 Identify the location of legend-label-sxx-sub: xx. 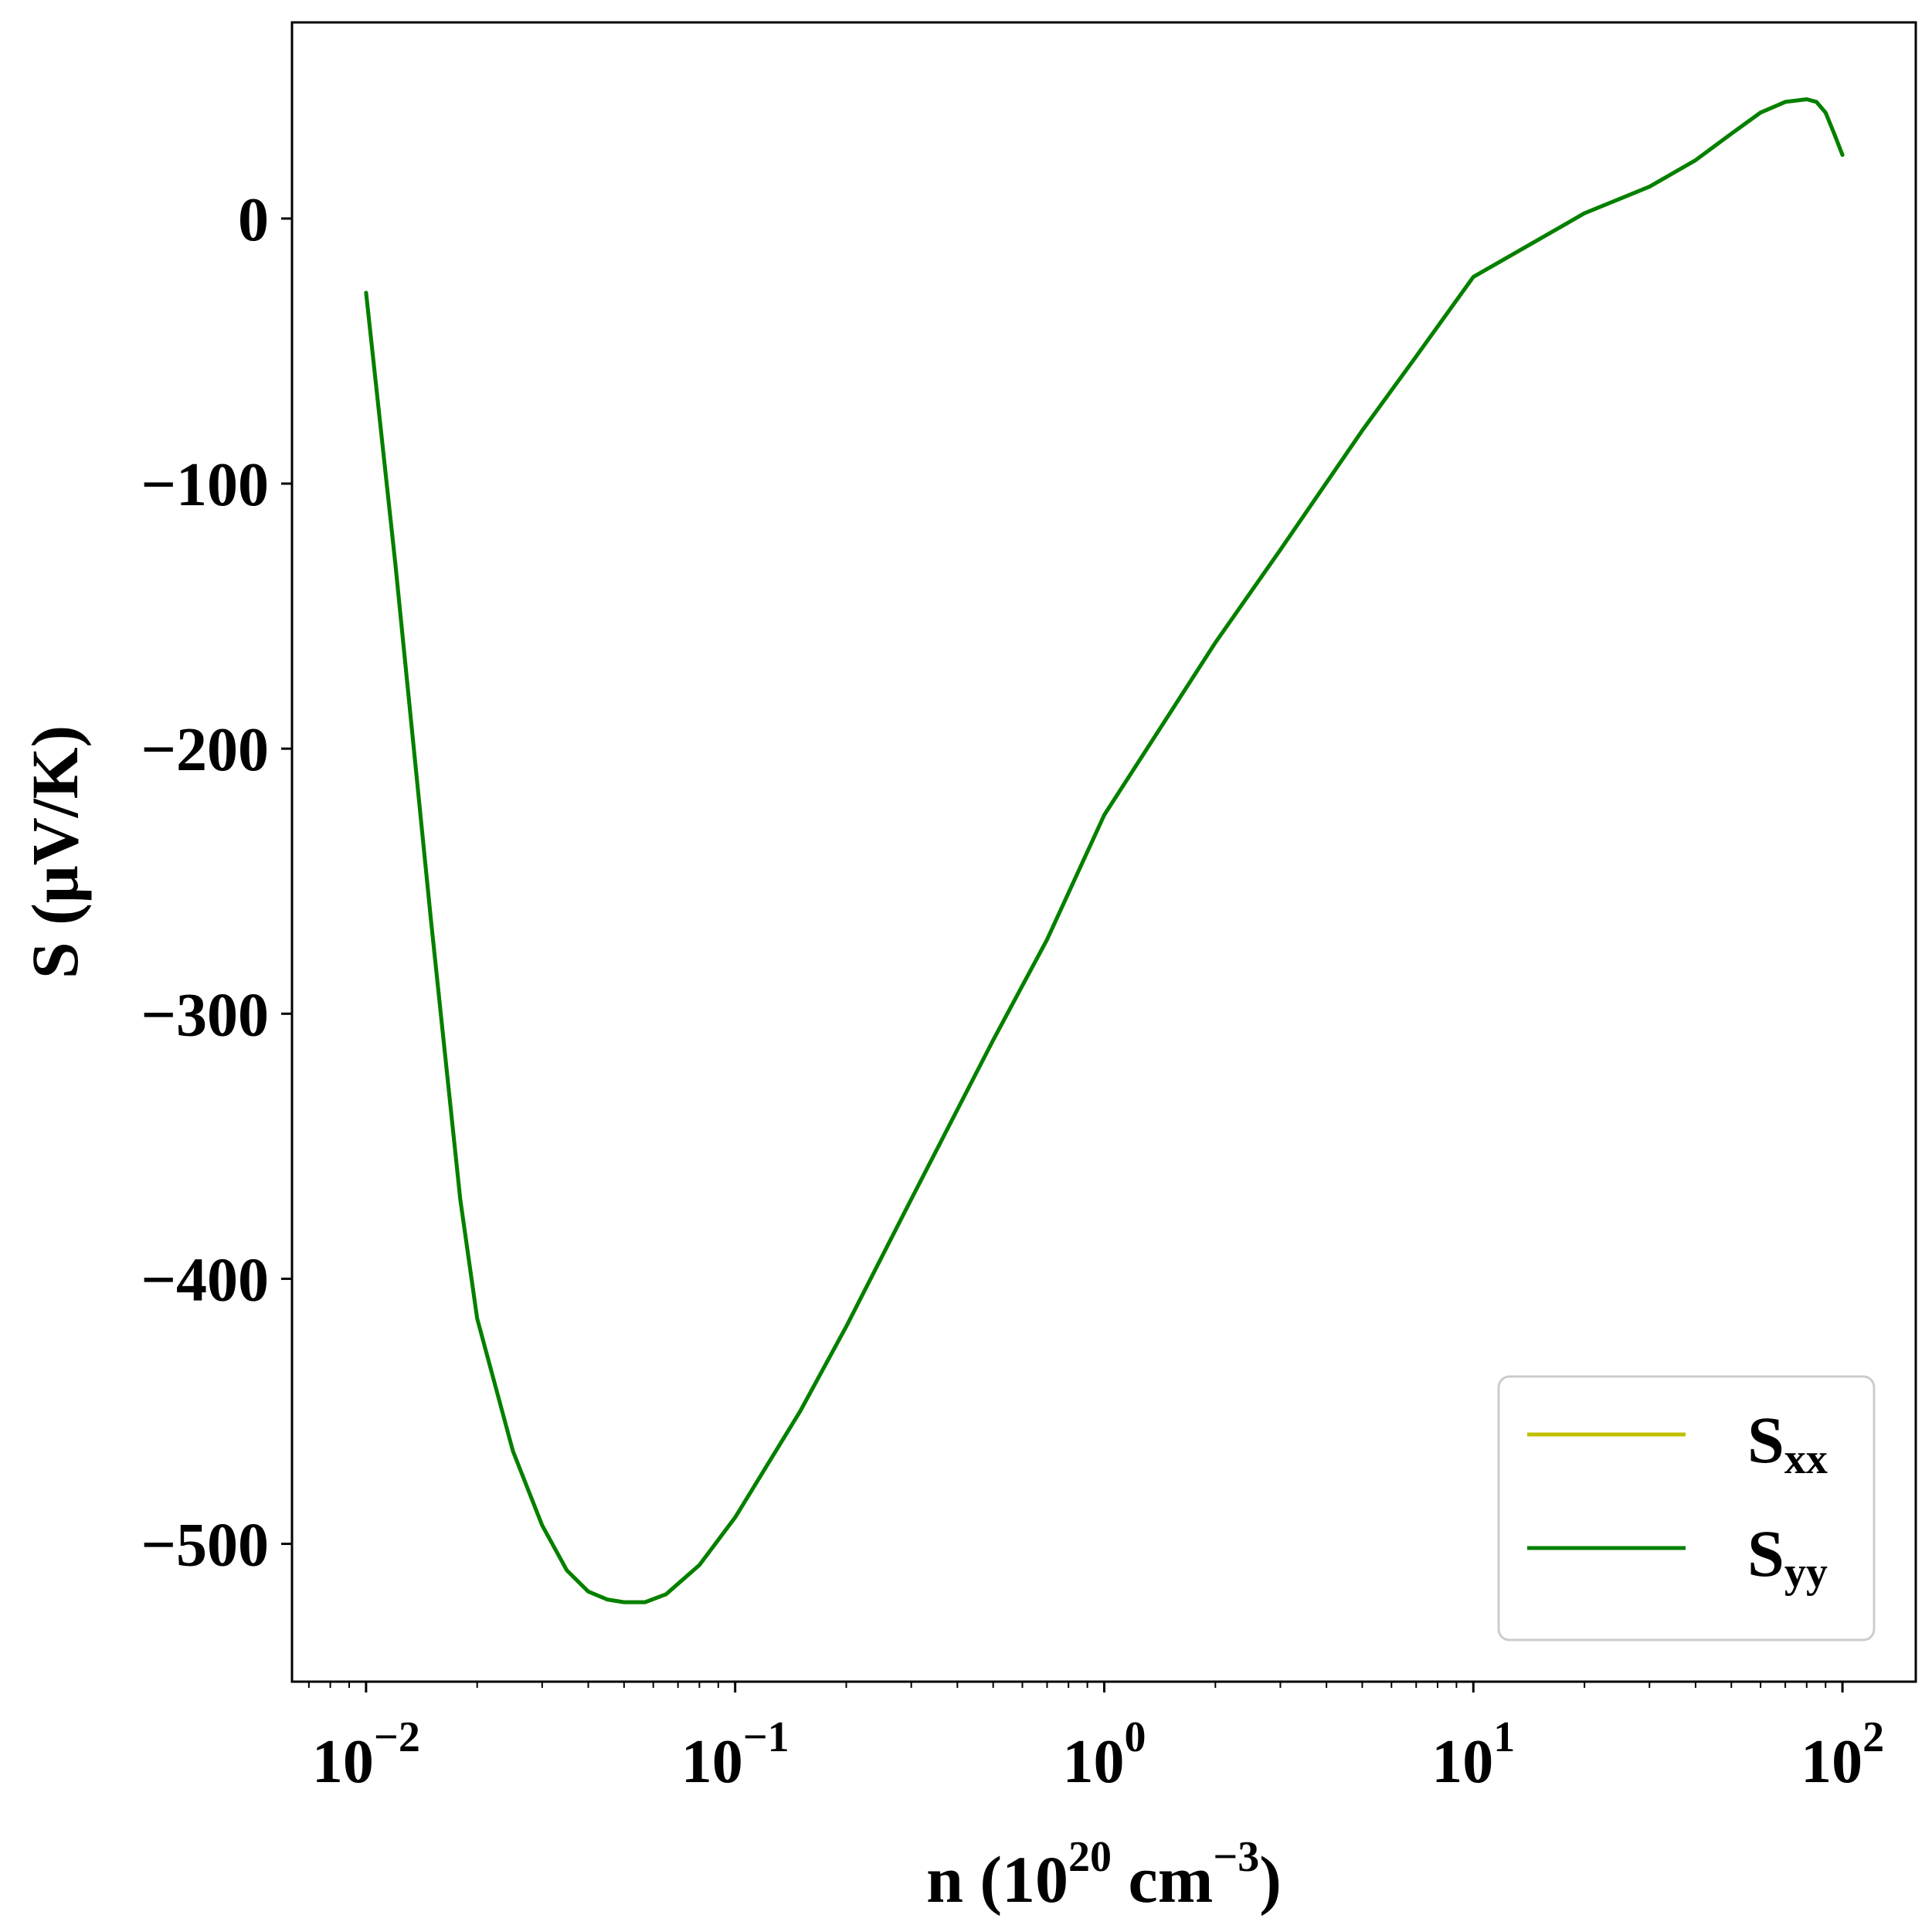
(1806, 1459).